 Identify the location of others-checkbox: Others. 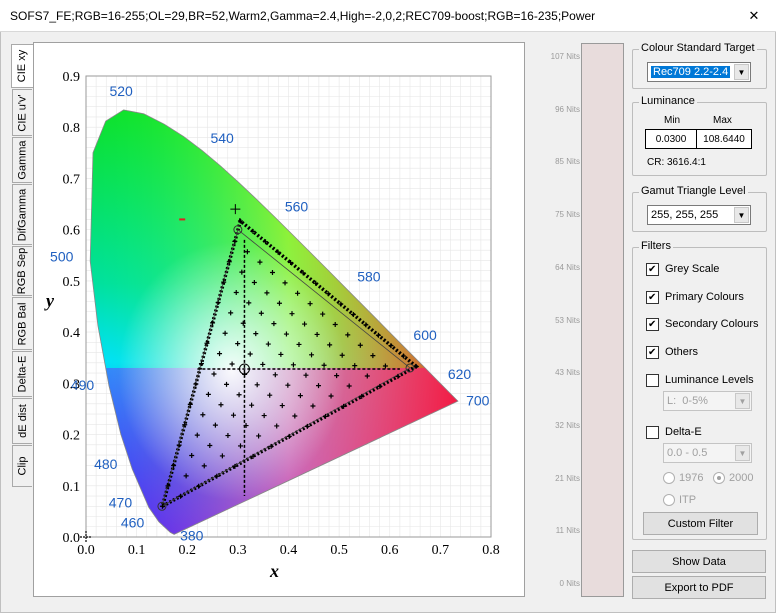
(672, 352).